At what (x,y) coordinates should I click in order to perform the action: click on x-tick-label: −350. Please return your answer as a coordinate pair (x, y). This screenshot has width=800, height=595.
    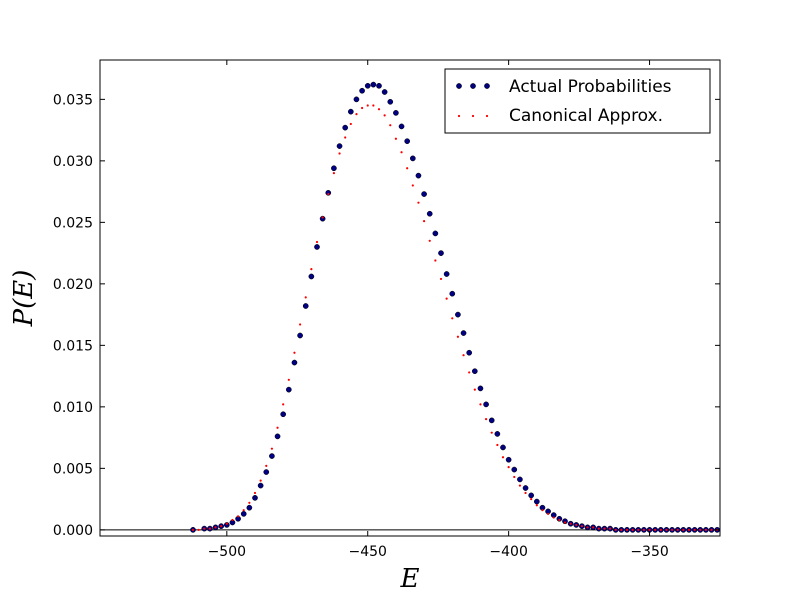
    Looking at the image, I should click on (649, 552).